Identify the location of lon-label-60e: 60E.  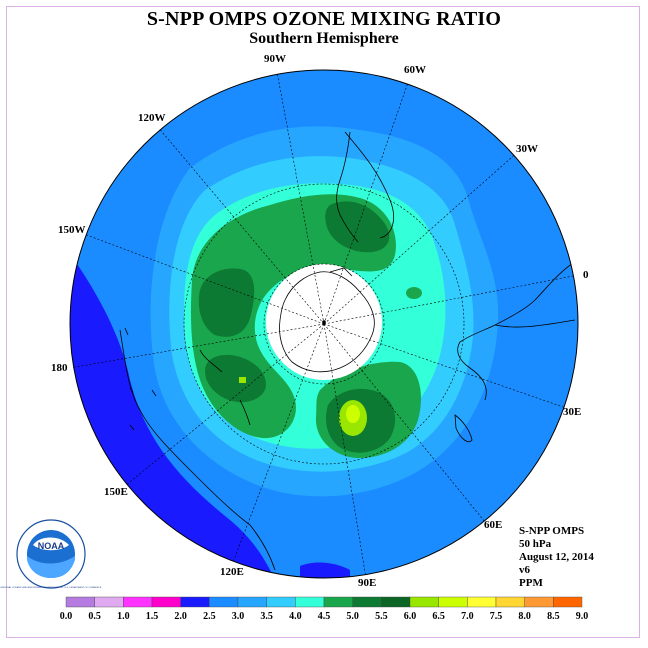
(493, 525).